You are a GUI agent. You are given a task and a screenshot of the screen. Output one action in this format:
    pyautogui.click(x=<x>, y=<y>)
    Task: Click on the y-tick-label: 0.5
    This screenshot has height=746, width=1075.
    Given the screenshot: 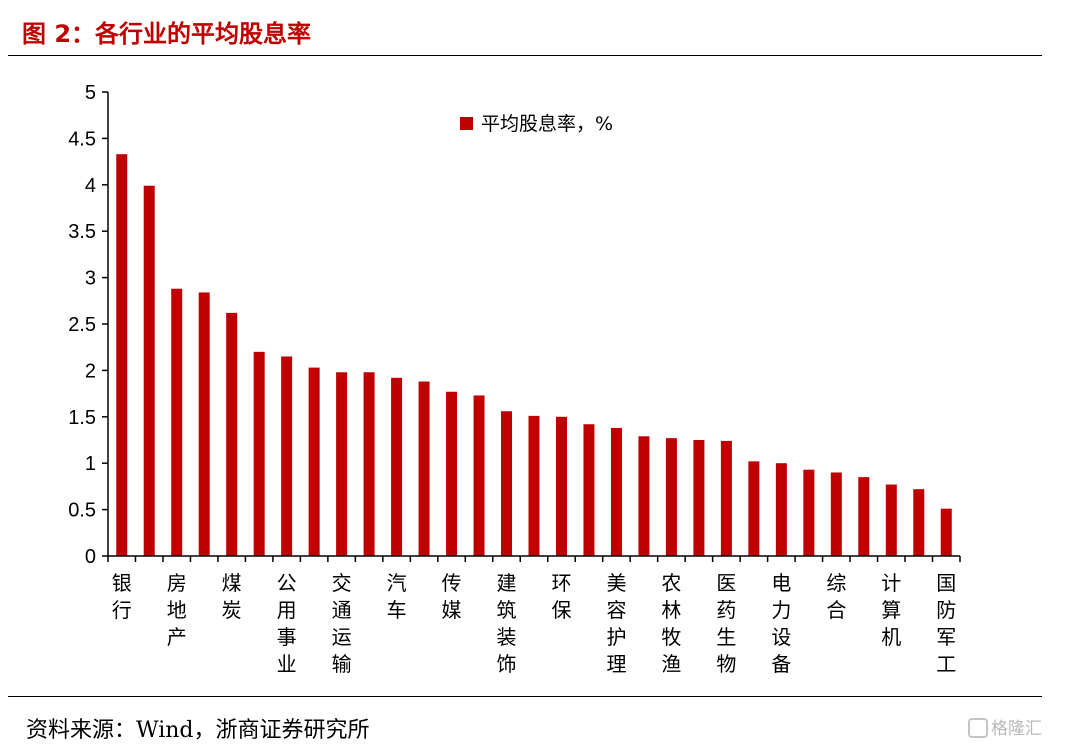 What is the action you would take?
    pyautogui.click(x=82, y=511)
    